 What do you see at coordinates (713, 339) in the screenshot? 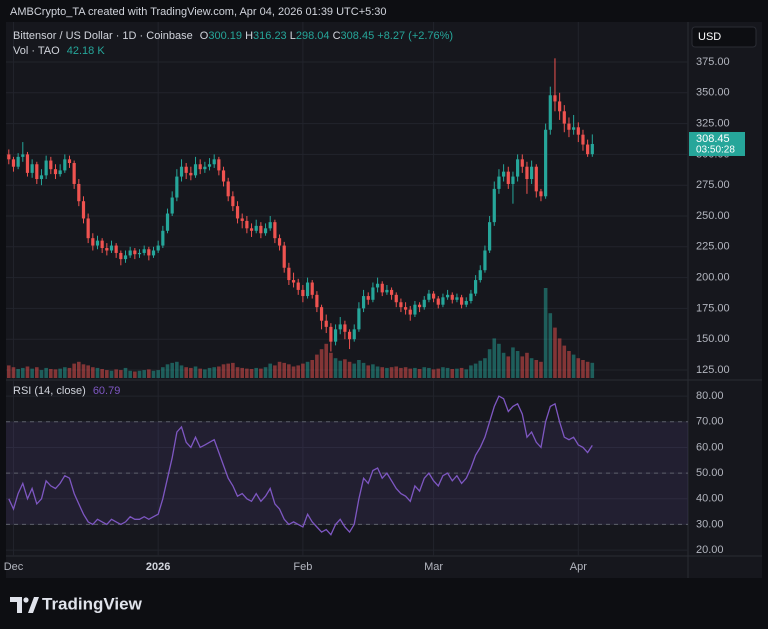
I see `y-tick-label: 150.00` at bounding box center [713, 339].